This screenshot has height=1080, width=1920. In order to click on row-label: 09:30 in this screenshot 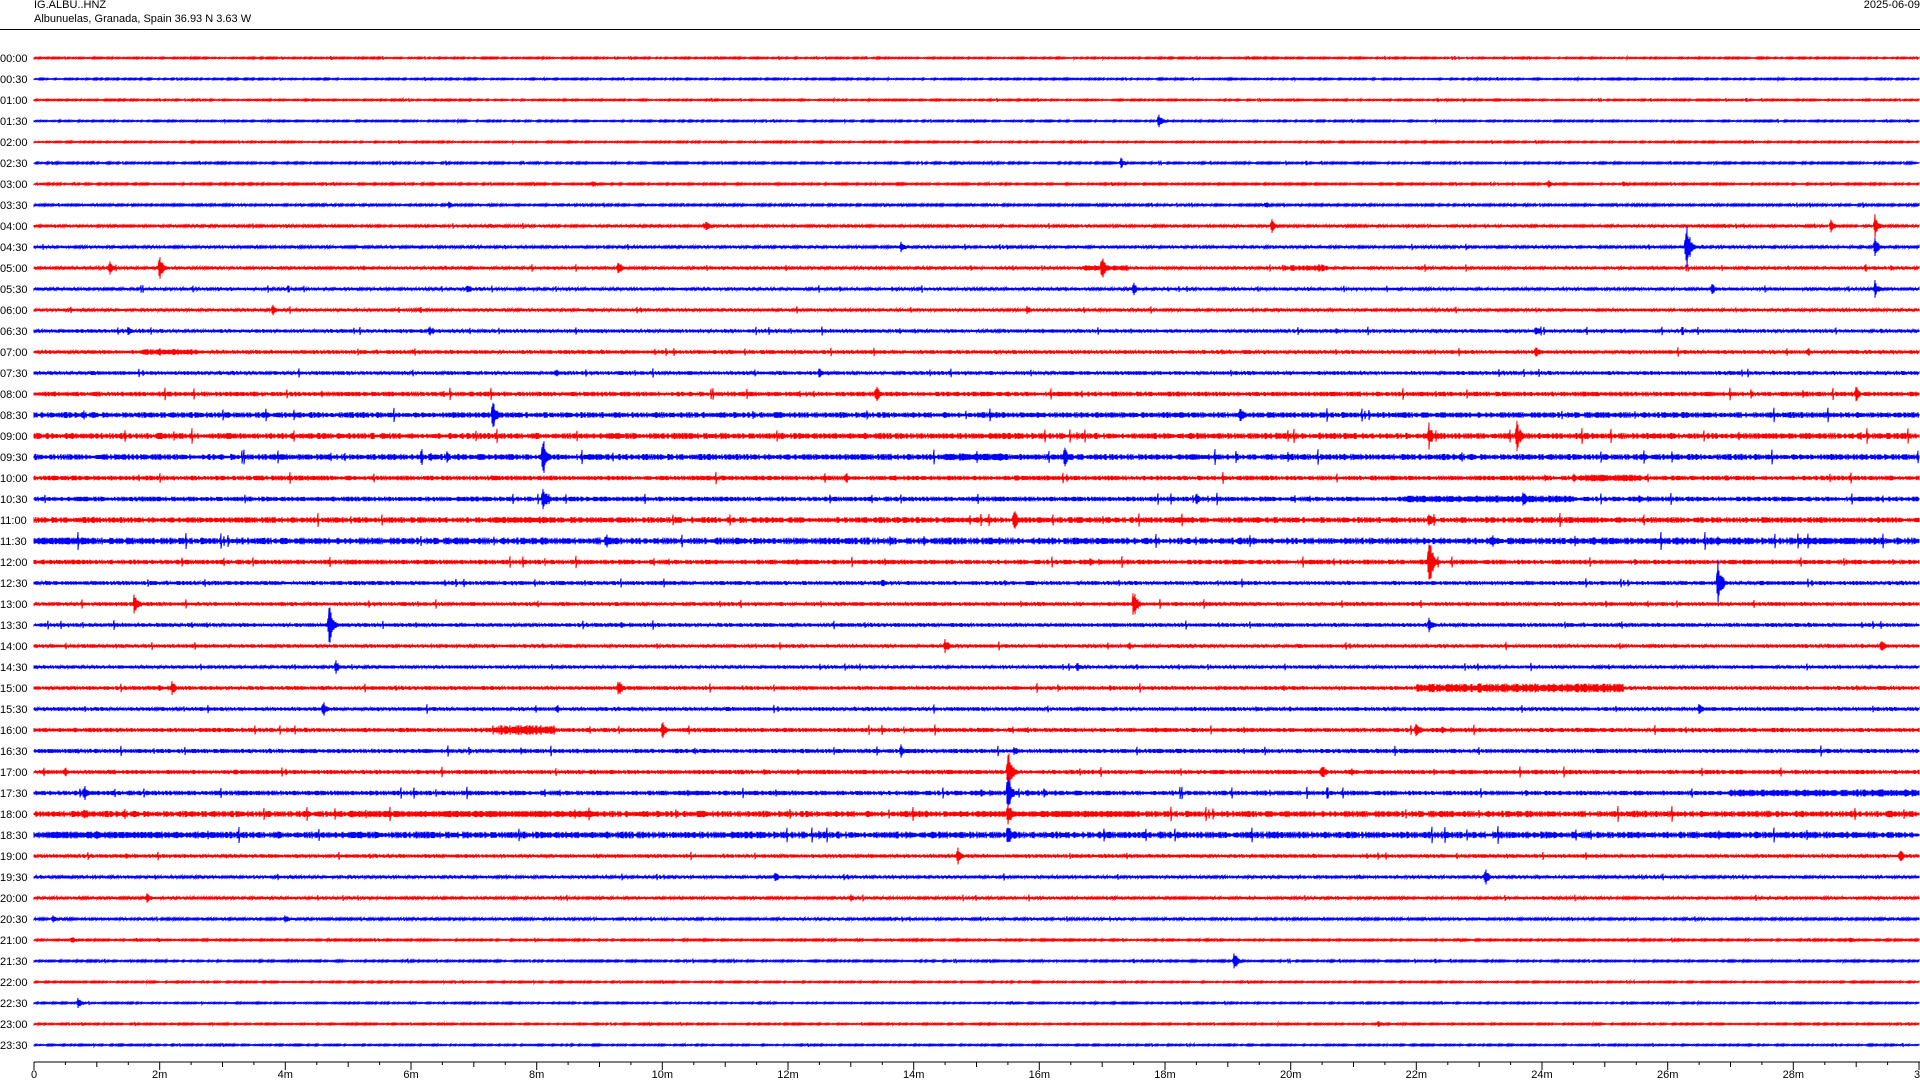, I will do `click(14, 458)`.